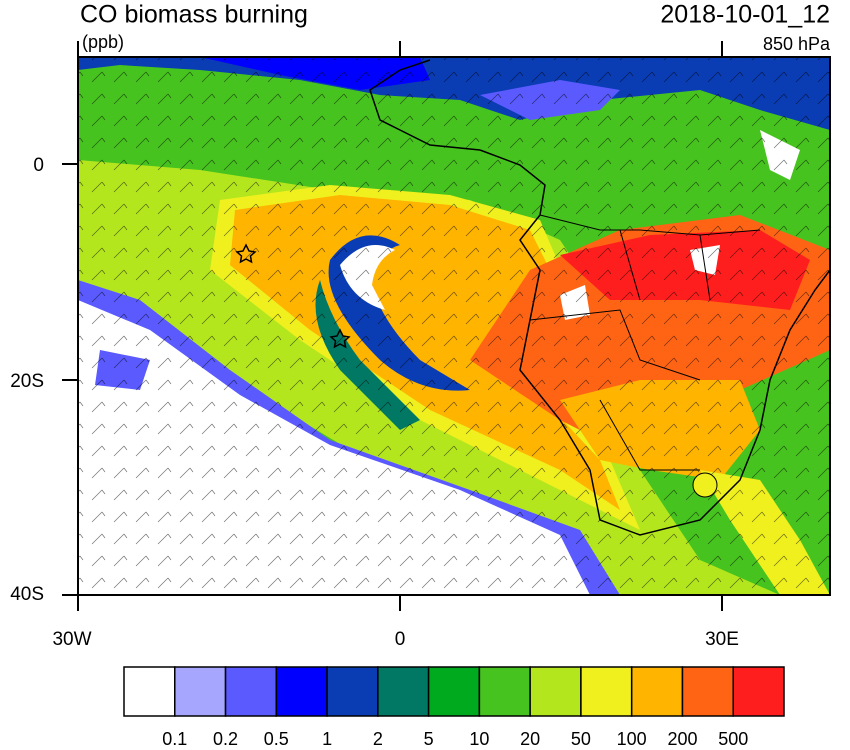 This screenshot has width=850, height=750. Describe the element at coordinates (225, 739) in the screenshot. I see `colorbar-label: 0.2` at that location.